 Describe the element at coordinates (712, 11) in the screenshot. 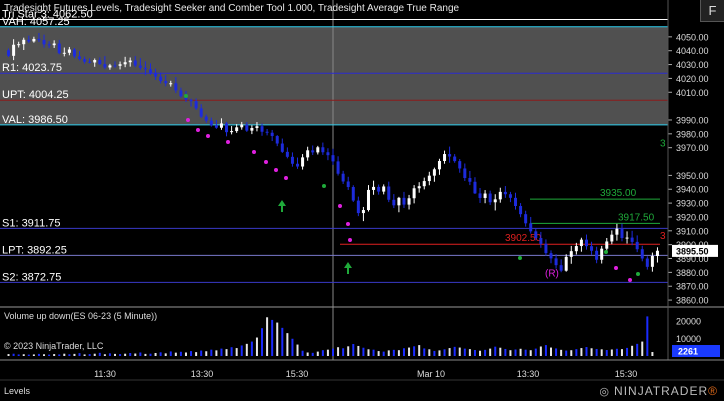

I see `chart-settings-button: F` at that location.